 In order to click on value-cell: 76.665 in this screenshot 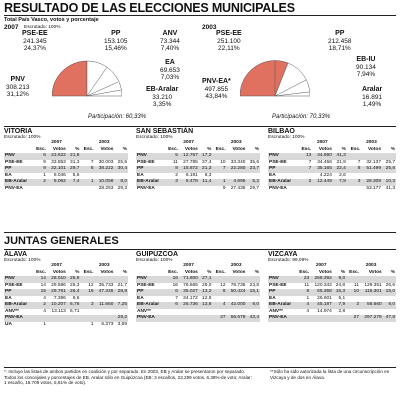, I will do `click(190, 285)`.